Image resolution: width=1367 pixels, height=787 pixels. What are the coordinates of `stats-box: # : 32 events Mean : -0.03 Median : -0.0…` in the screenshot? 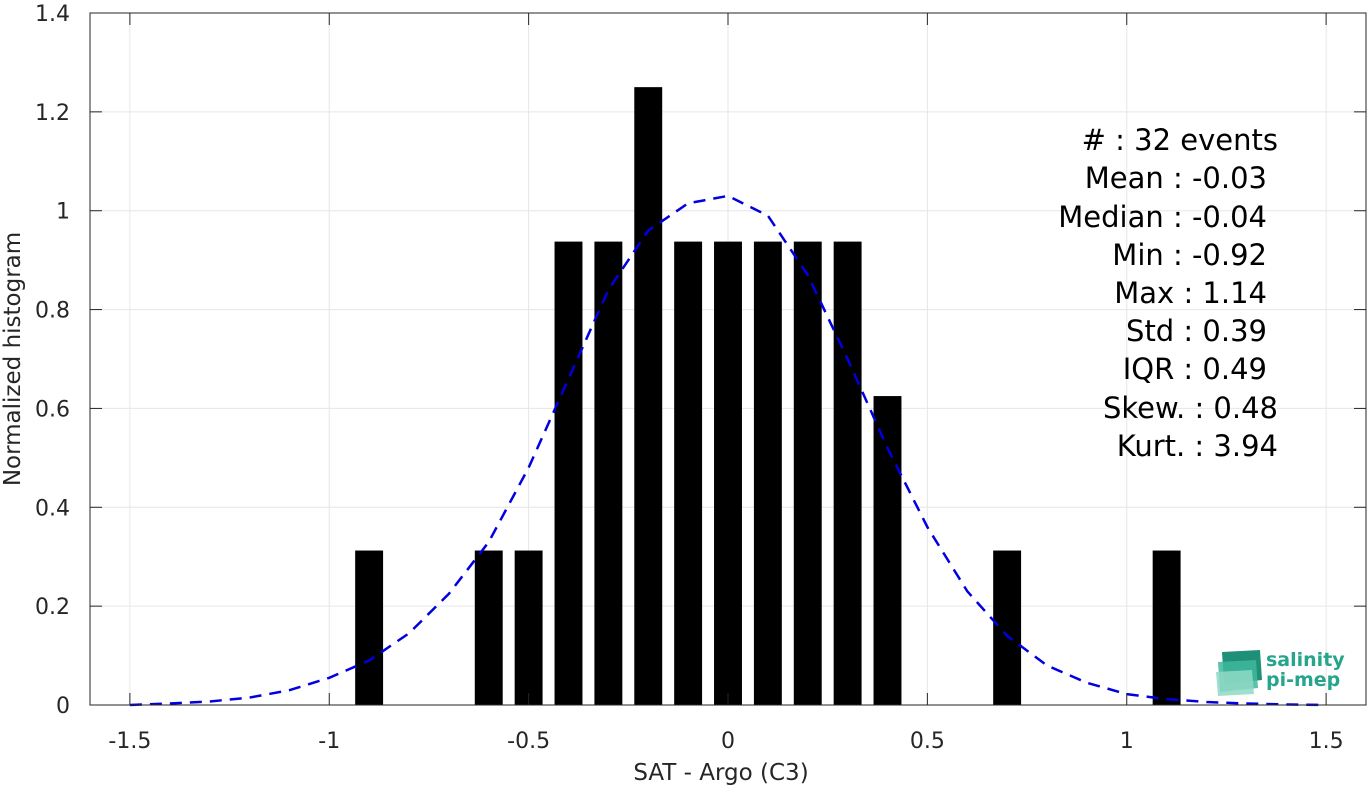 It's located at (1168, 293).